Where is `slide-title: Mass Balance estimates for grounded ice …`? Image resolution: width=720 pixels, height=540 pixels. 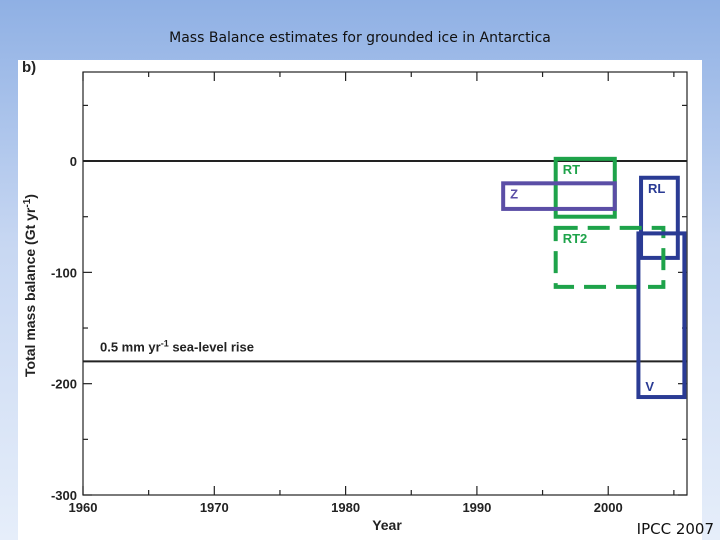 slide-title: Mass Balance estimates for grounded ice … is located at coordinates (360, 38).